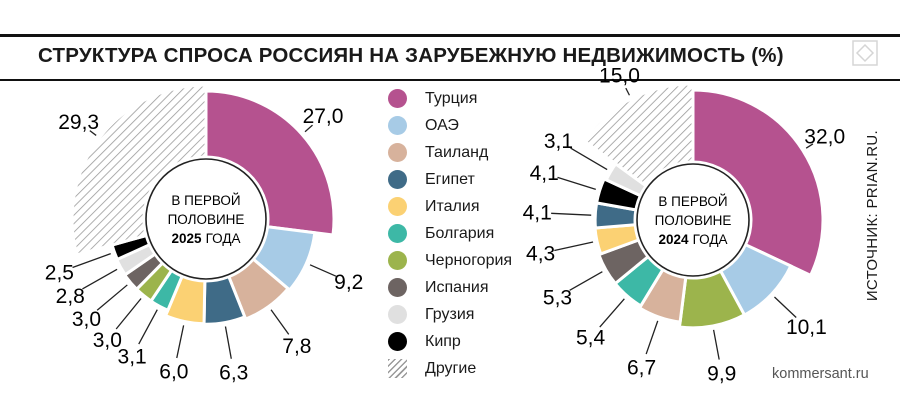 Image resolution: width=900 pixels, height=414 pixels. What do you see at coordinates (820, 374) in the screenshot?
I see `footer-credit: kommersant.ru` at bounding box center [820, 374].